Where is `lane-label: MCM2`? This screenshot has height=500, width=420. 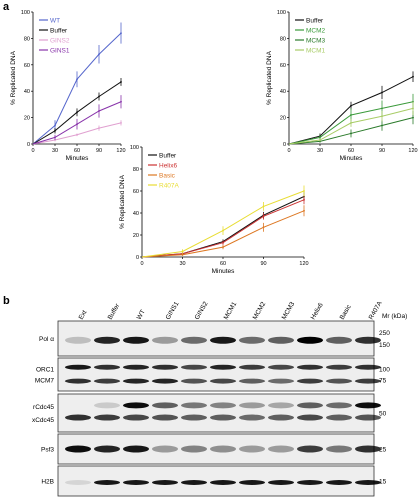
lane-label: MCM2 is located at coordinates (260, 311).